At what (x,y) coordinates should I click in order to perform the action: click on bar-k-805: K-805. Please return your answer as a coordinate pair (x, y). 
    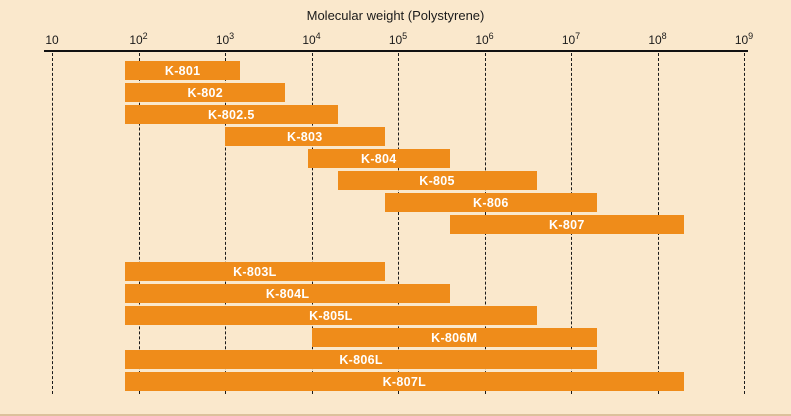
    Looking at the image, I should click on (437, 180).